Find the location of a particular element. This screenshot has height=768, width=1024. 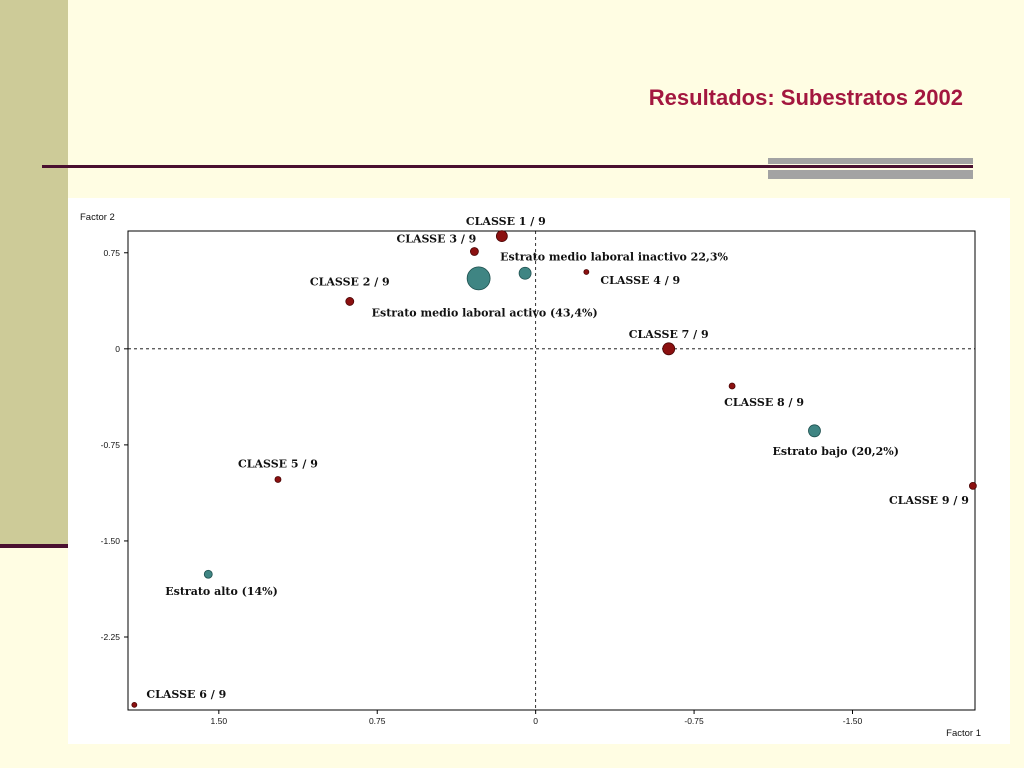

x-tick-label: 1.50 is located at coordinates (219, 721).